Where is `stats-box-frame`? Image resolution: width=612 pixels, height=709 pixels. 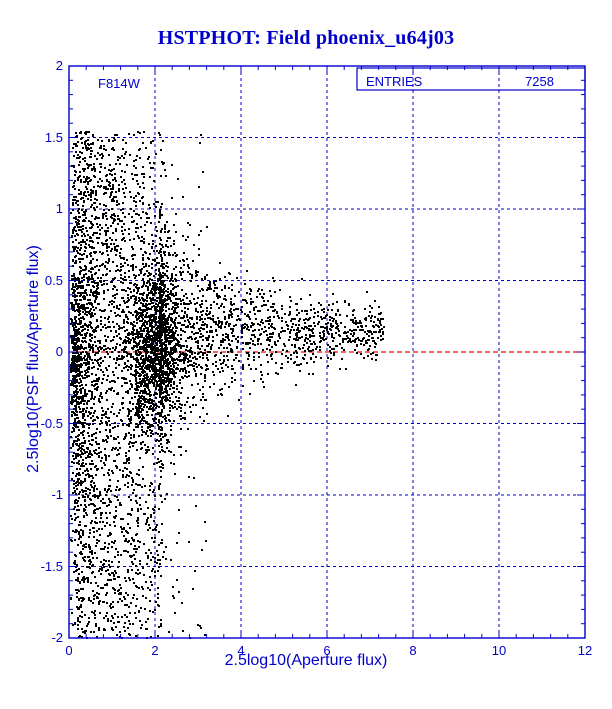
stats-box-frame is located at coordinates (471, 79).